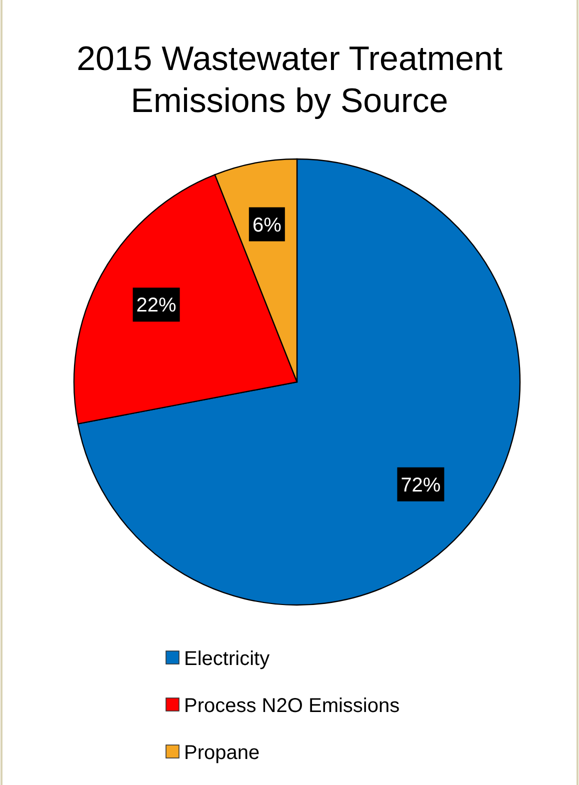 This screenshot has height=785, width=579. Describe the element at coordinates (156, 305) in the screenshot. I see `data-label: 22%` at that location.